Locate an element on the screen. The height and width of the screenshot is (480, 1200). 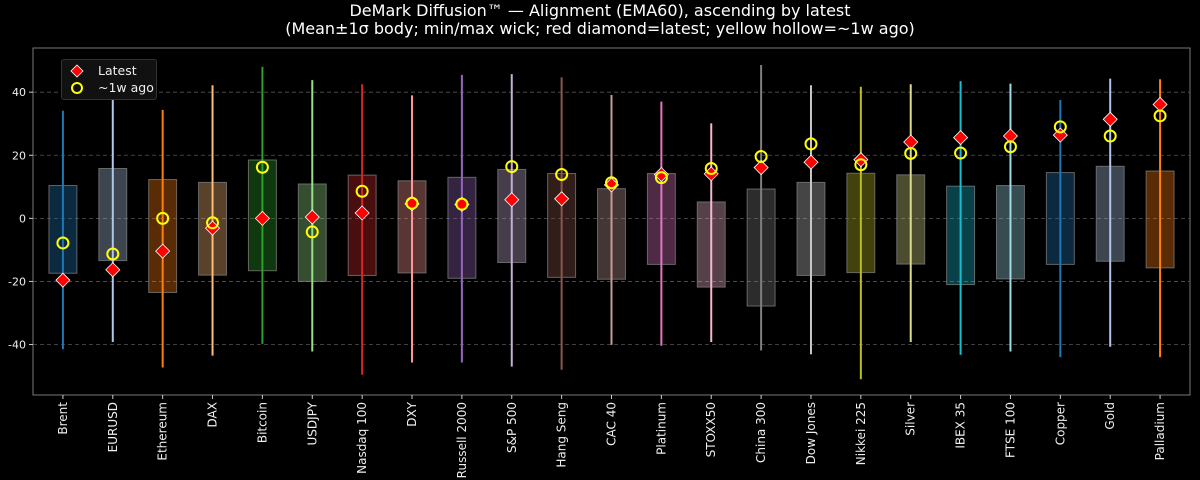
box-dxy is located at coordinates (412, 229).